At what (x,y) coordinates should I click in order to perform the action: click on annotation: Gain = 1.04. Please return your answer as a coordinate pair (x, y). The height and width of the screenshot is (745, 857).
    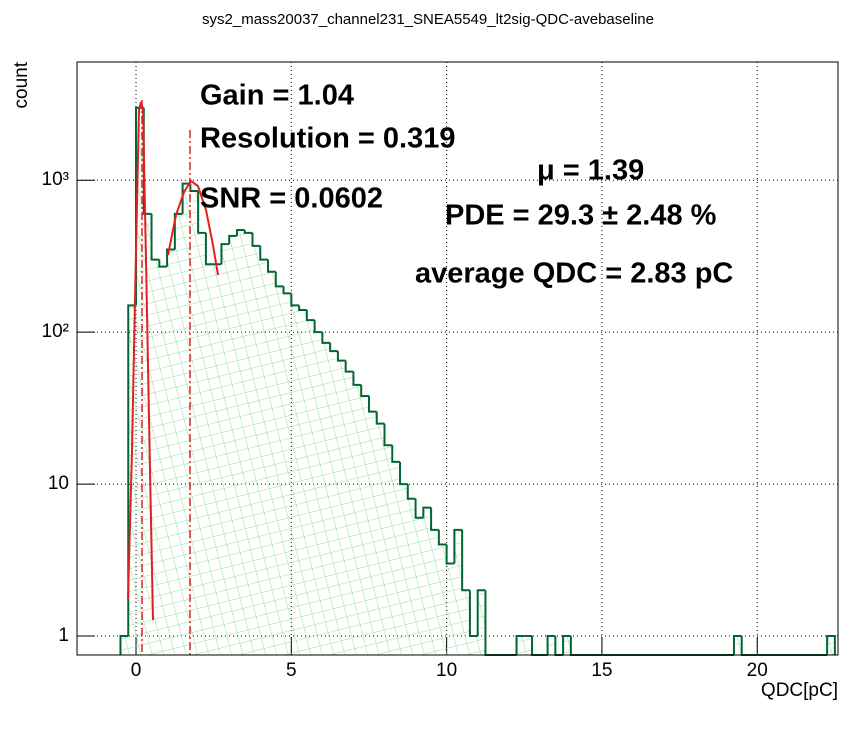
    Looking at the image, I should click on (277, 96).